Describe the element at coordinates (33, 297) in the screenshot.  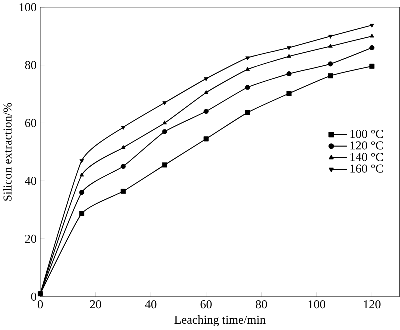
I see `y-tick-label: 0` at that location.